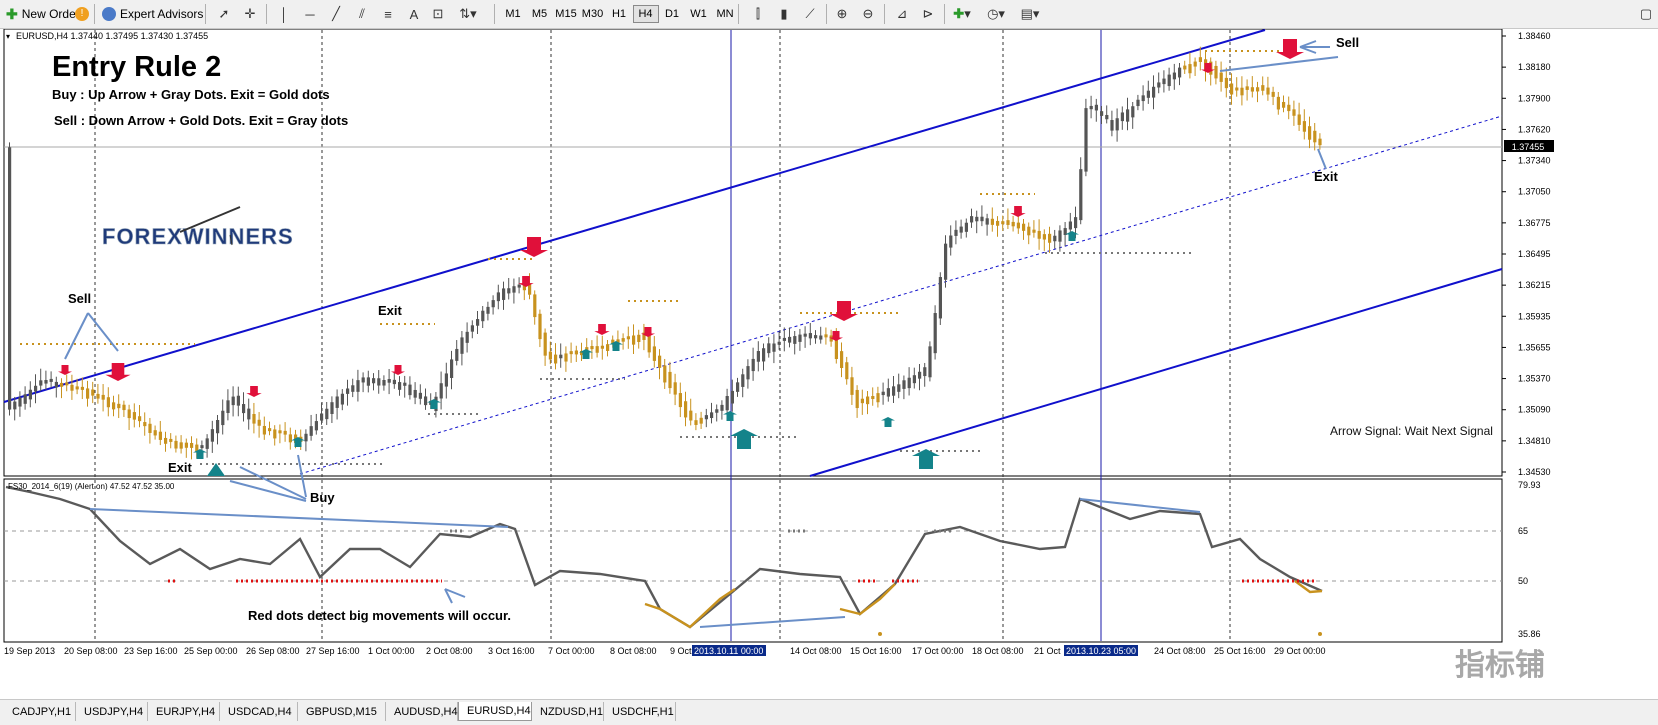  Describe the element at coordinates (8, 36) in the screenshot. I see `collapse-icon: ▾` at that location.